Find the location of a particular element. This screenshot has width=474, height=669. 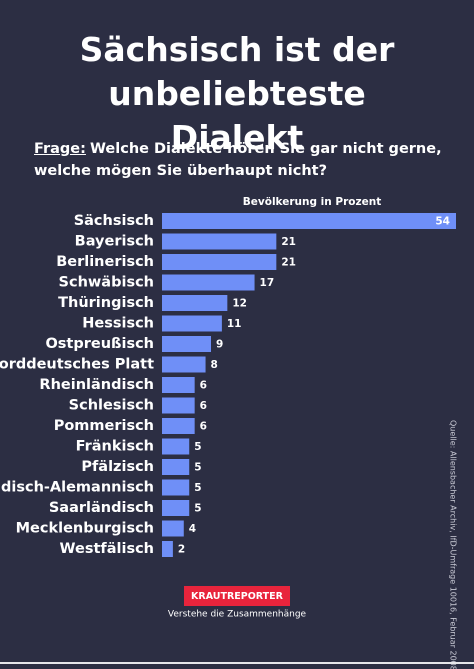

category-label: Thüringisch is located at coordinates (106, 303).